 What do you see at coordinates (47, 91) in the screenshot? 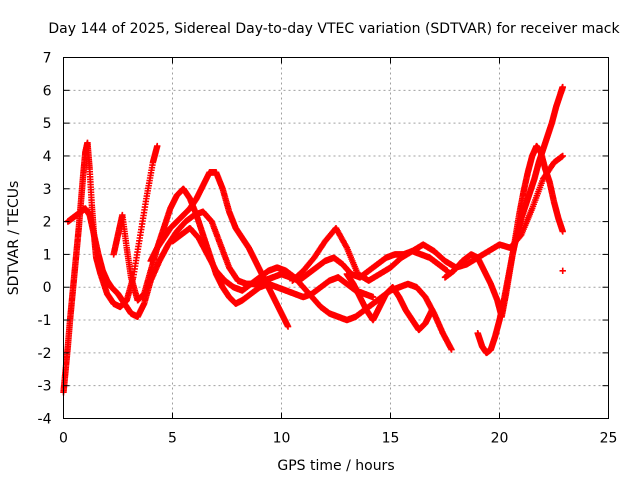
I see `y-tick-label: 6` at bounding box center [47, 91].